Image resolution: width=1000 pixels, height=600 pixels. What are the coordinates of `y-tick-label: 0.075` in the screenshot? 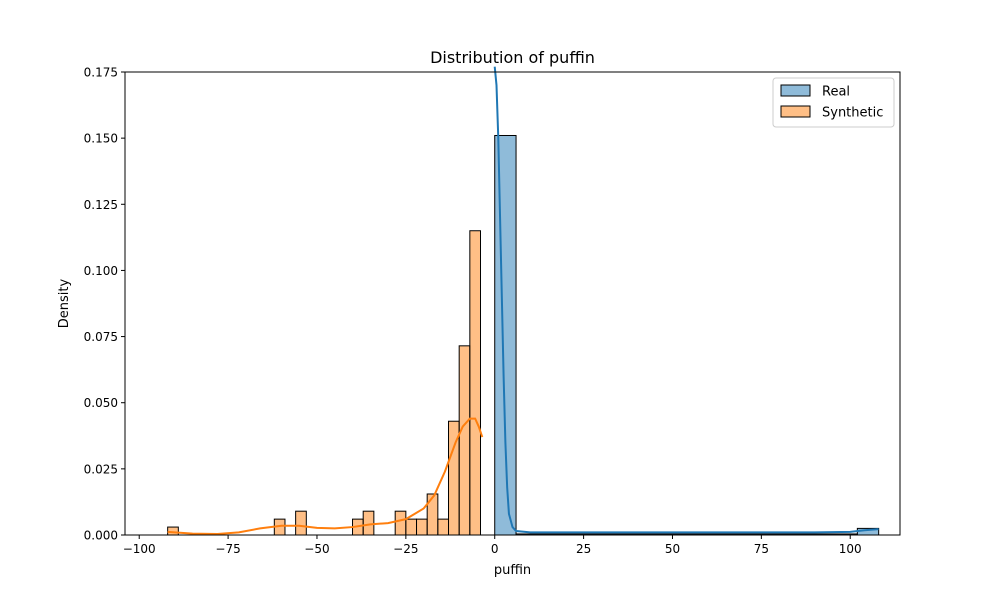 It's located at (101, 337).